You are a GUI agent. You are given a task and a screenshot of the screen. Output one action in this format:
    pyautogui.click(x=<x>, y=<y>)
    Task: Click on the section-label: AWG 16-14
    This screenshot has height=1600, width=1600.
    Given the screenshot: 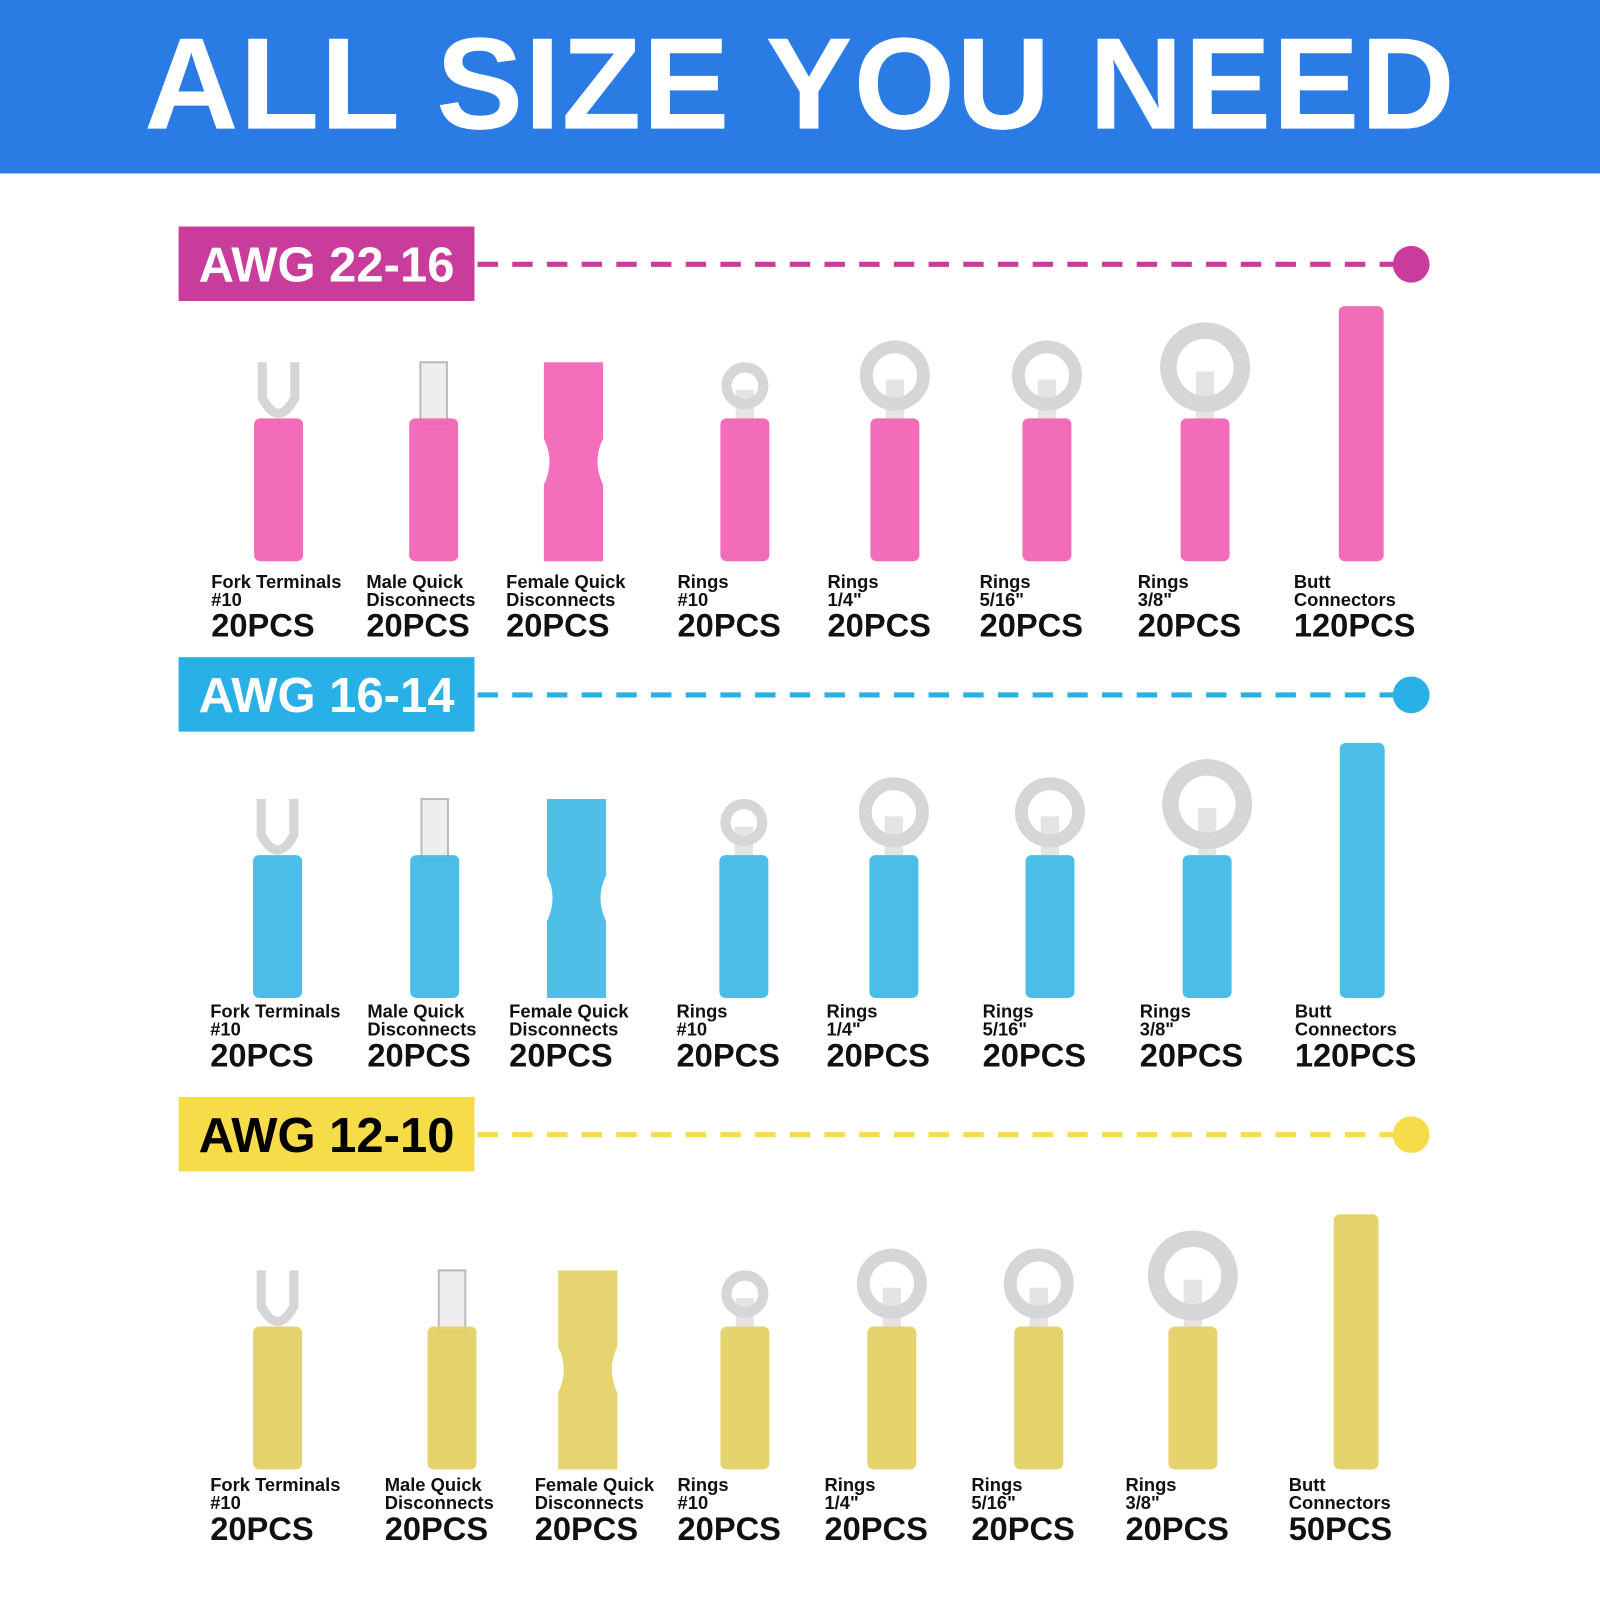 What is the action you would take?
    pyautogui.click(x=327, y=696)
    